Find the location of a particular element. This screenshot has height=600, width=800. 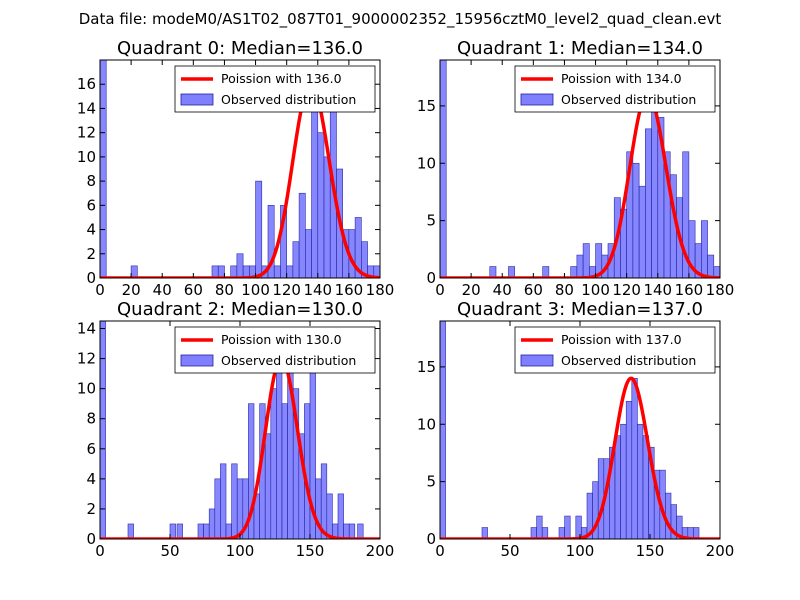

legend-line-label: Poission with 137.0 is located at coordinates (621, 339).